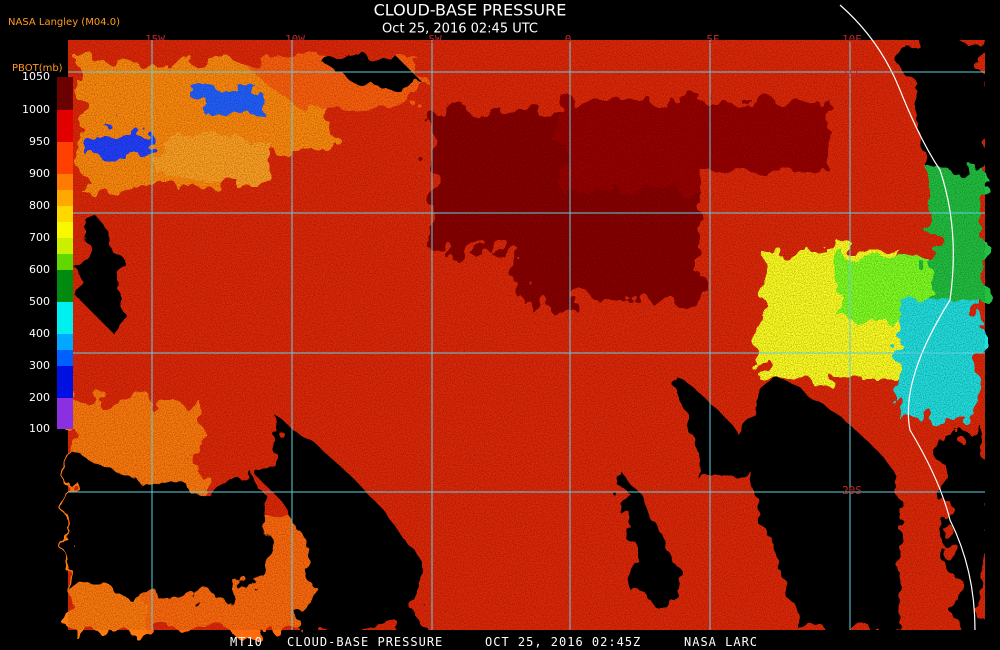  I want to click on legend-label: 900, so click(39, 173).